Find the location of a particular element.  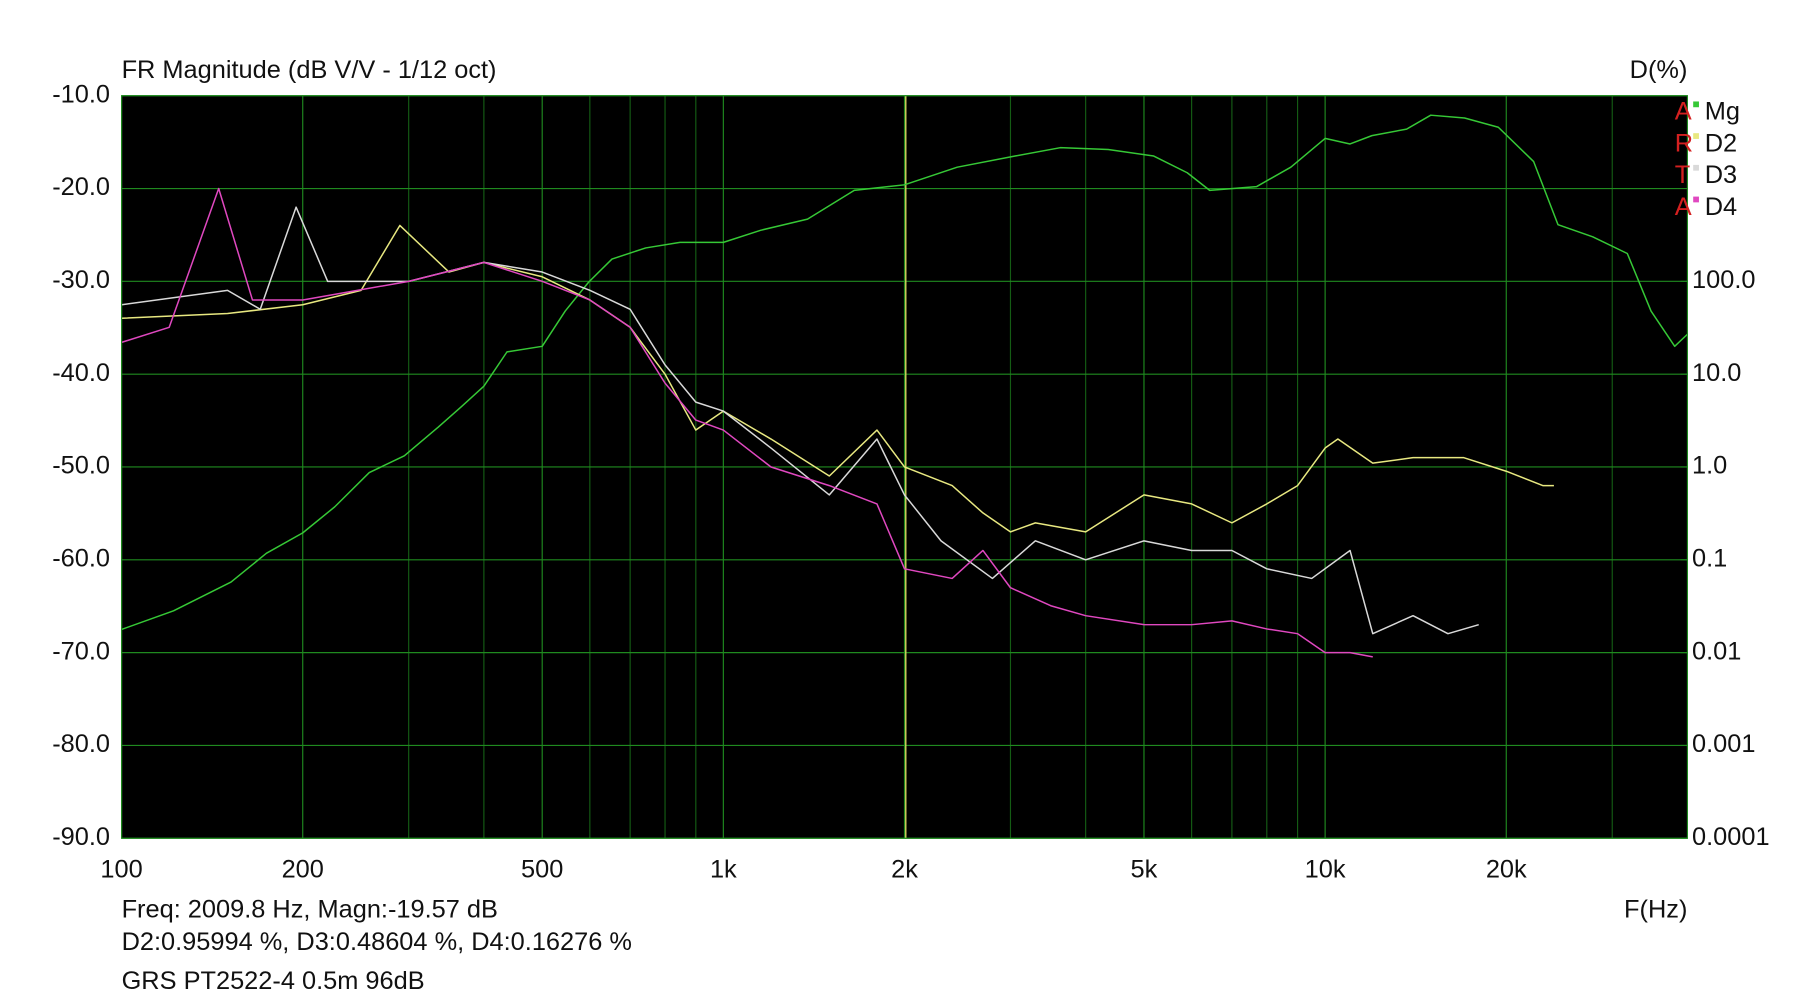

y-tick-label: -90.0 is located at coordinates (81, 837).